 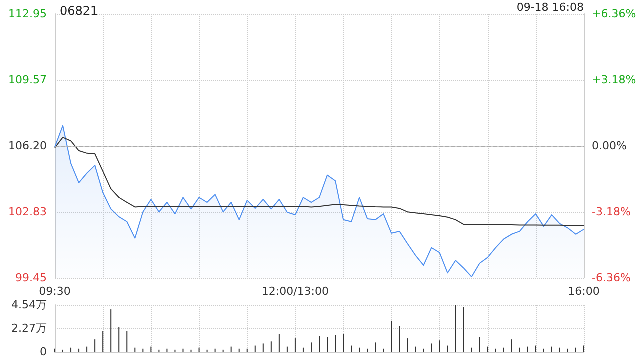 What do you see at coordinates (609, 146) in the screenshot?
I see `y2-tick-label: 0.00%` at bounding box center [609, 146].